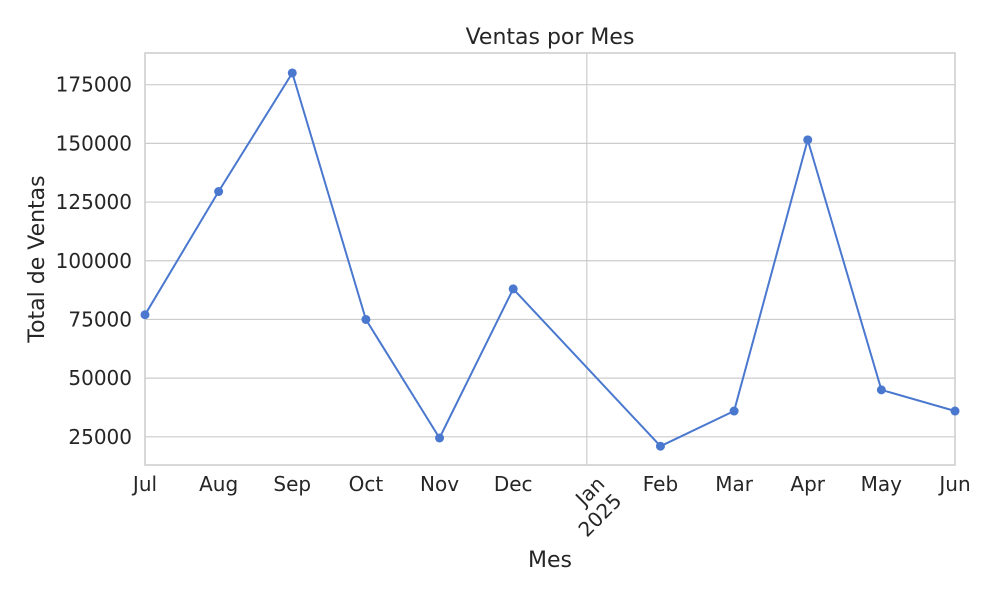 This screenshot has width=1000, height=600. What do you see at coordinates (94, 85) in the screenshot?
I see `y-tick-label: 175000` at bounding box center [94, 85].